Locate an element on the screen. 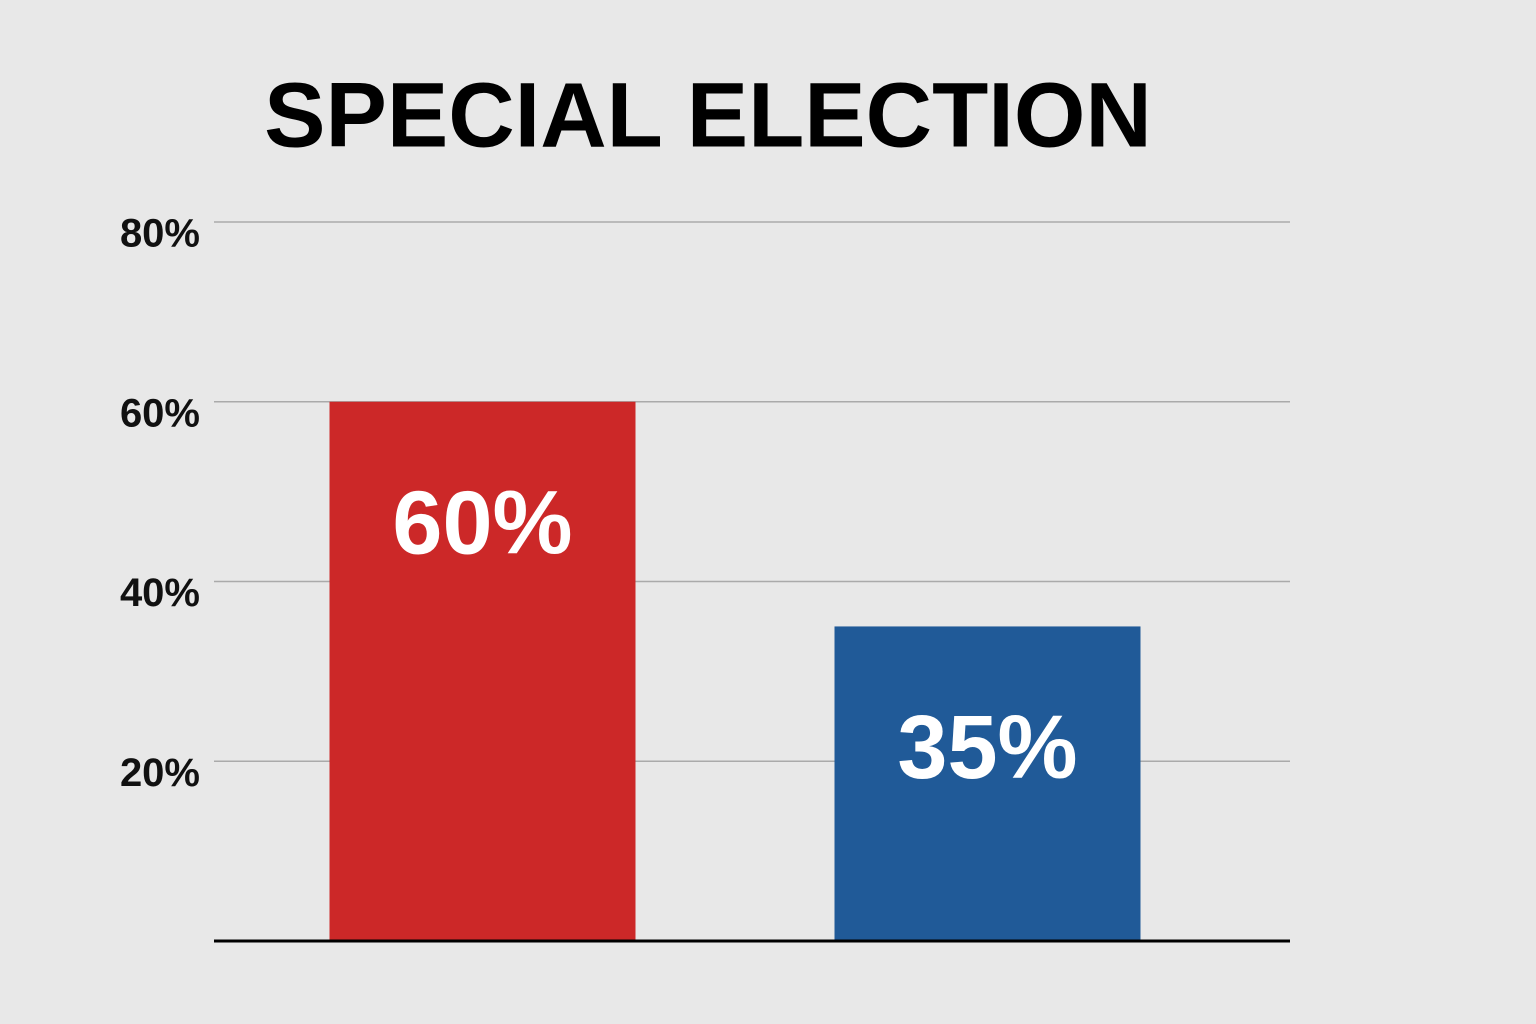 The image size is (1536, 1024). y-tick-label: 40% is located at coordinates (160, 593).